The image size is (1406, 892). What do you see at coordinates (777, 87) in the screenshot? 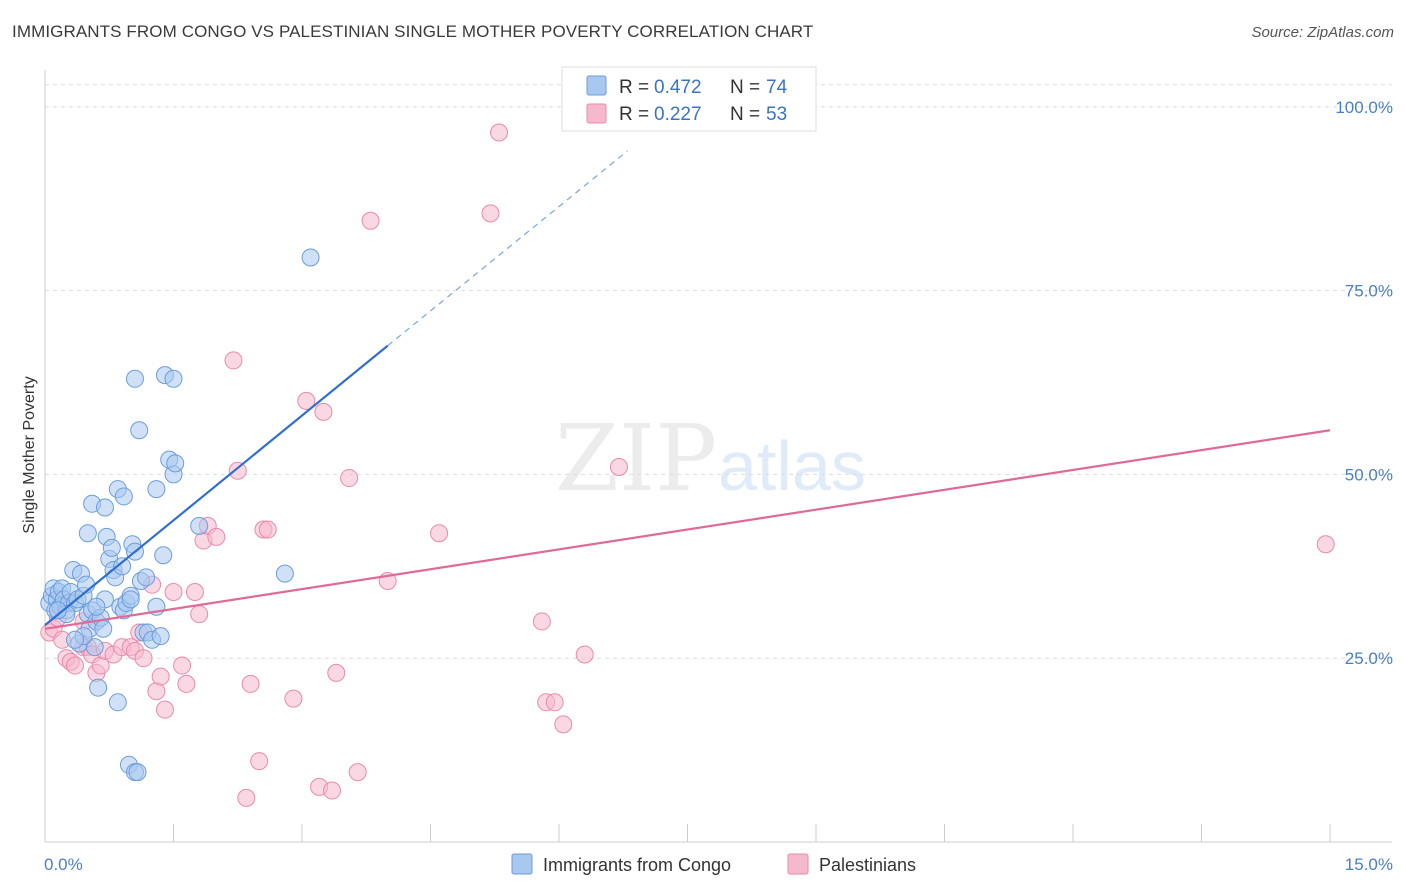
I see `legend-n-value-congo: 74` at bounding box center [777, 87].